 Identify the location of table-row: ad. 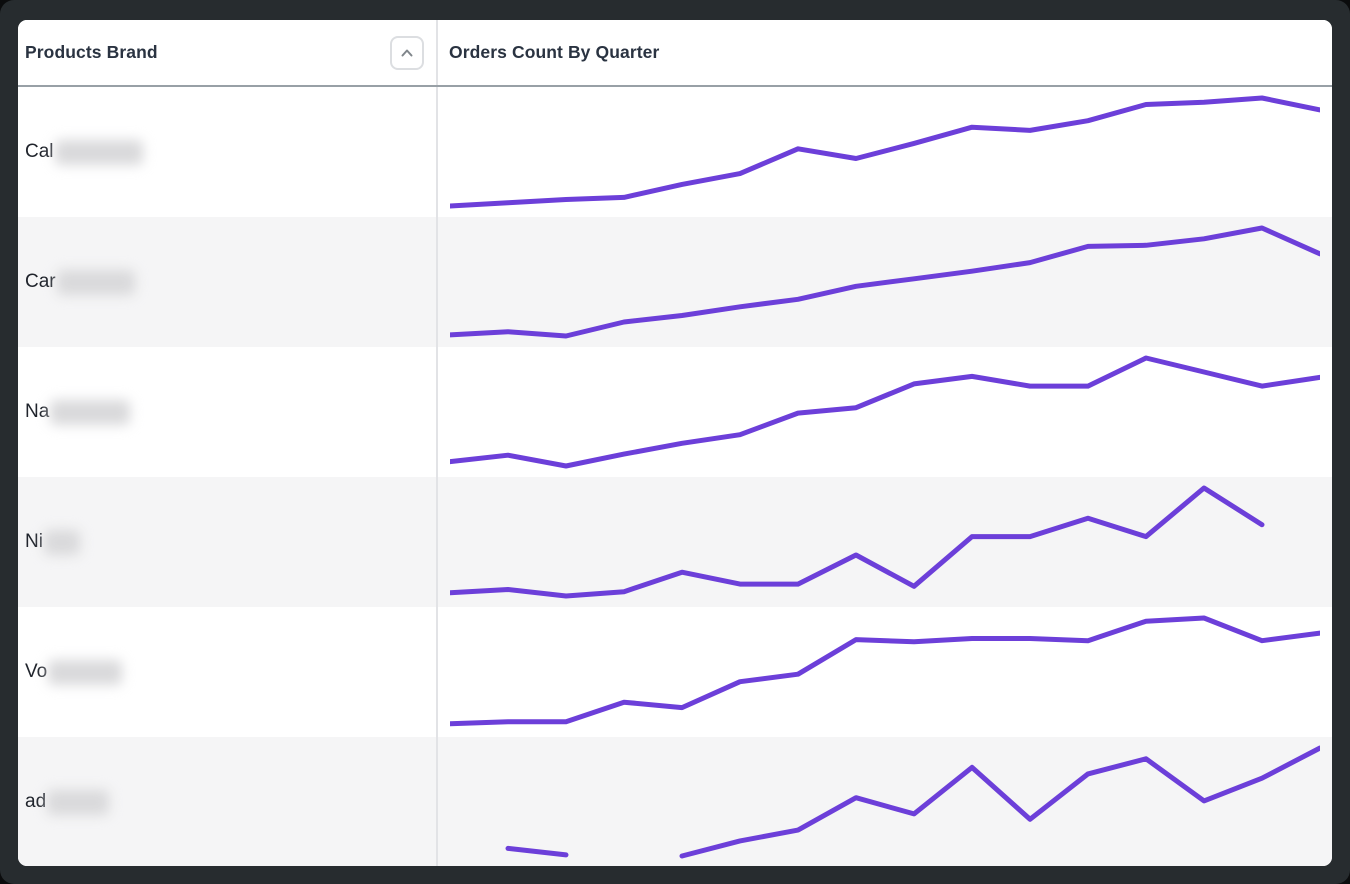
(675, 801).